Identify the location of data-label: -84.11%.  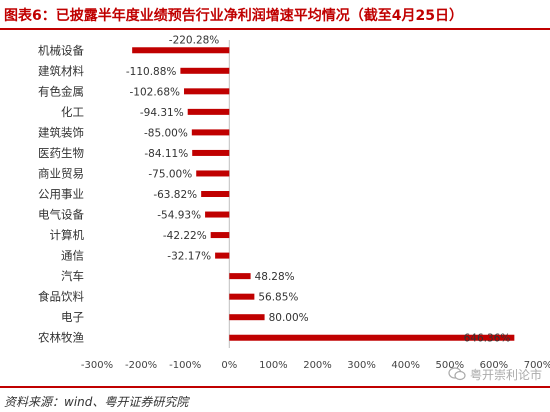
(166, 154).